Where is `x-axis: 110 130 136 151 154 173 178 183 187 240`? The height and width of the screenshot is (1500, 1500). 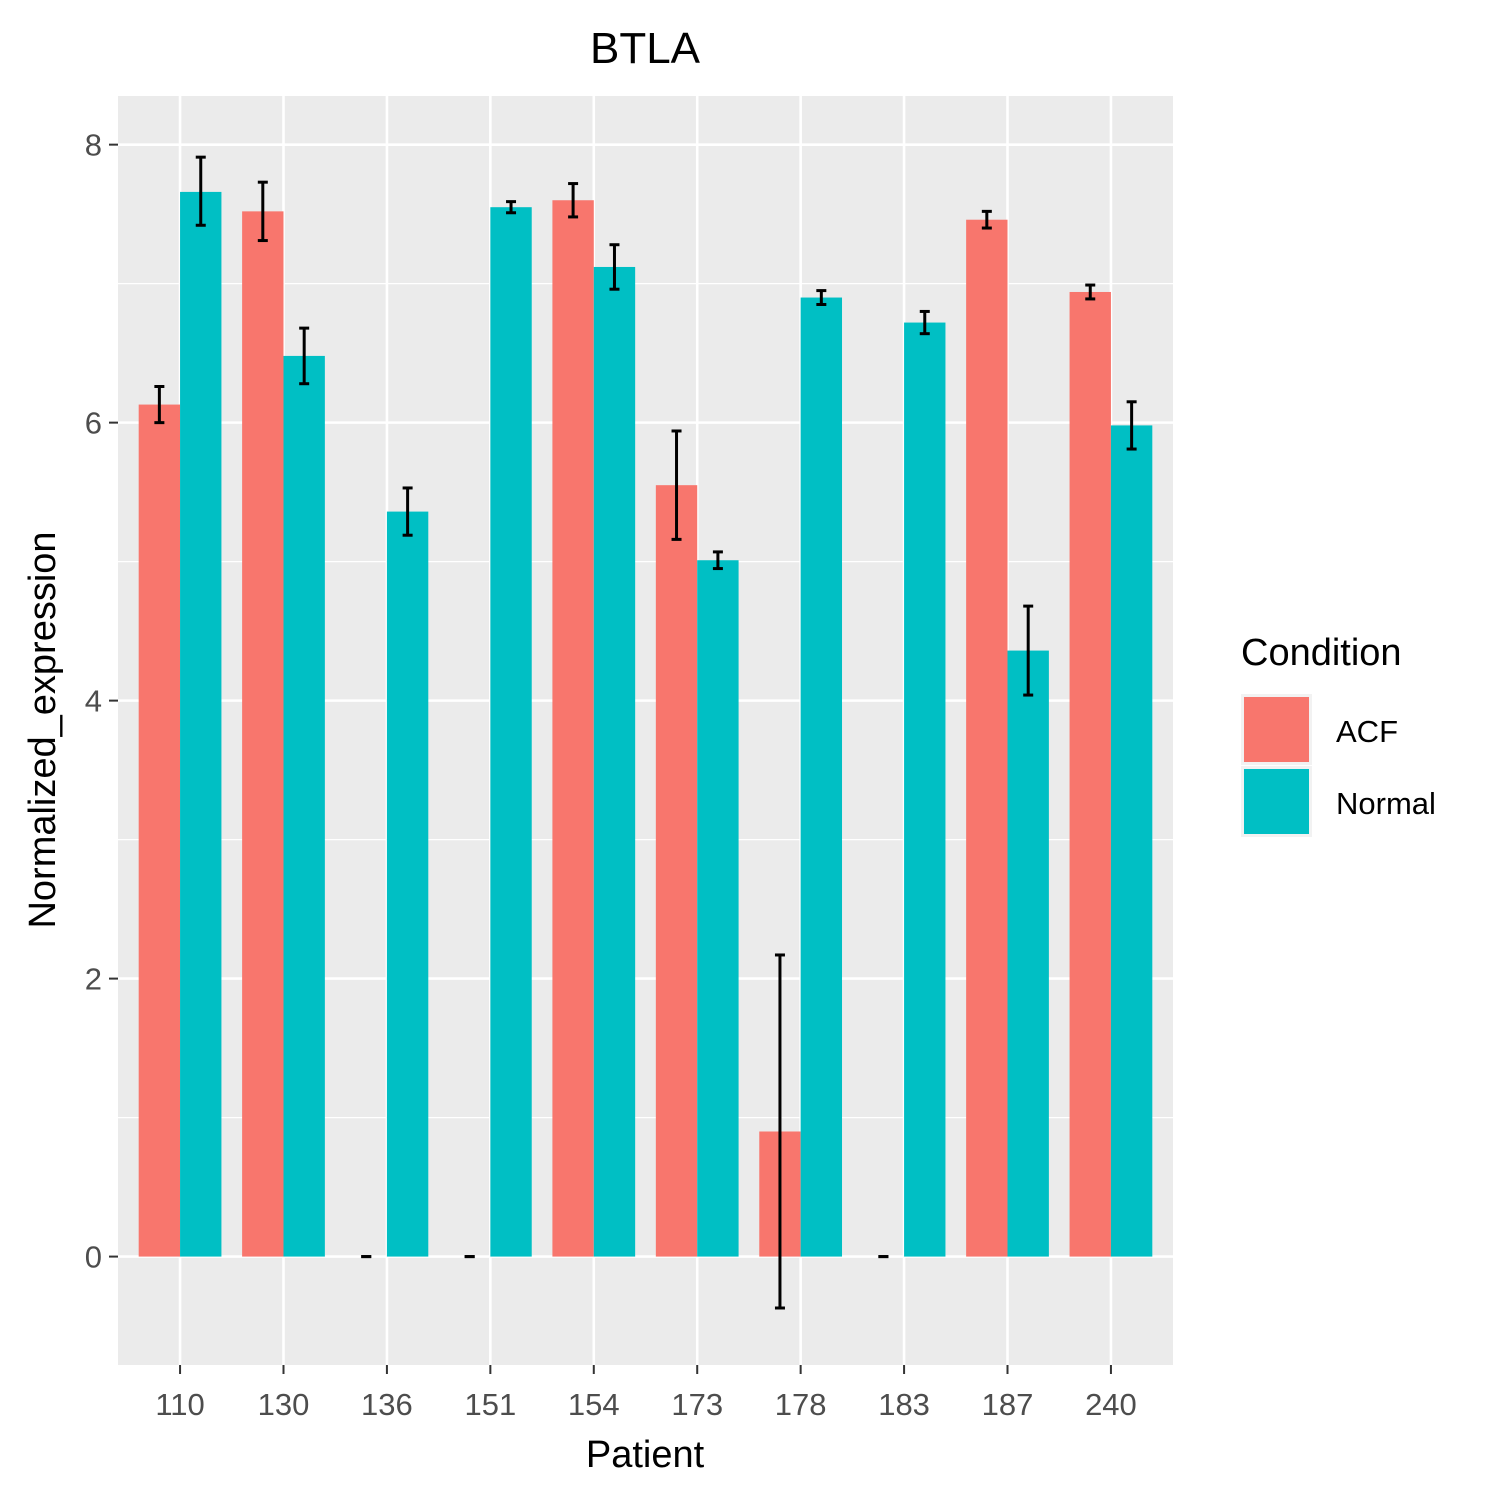 x-axis: 110 130 136 151 154 173 178 183 187 240 is located at coordinates (646, 1393).